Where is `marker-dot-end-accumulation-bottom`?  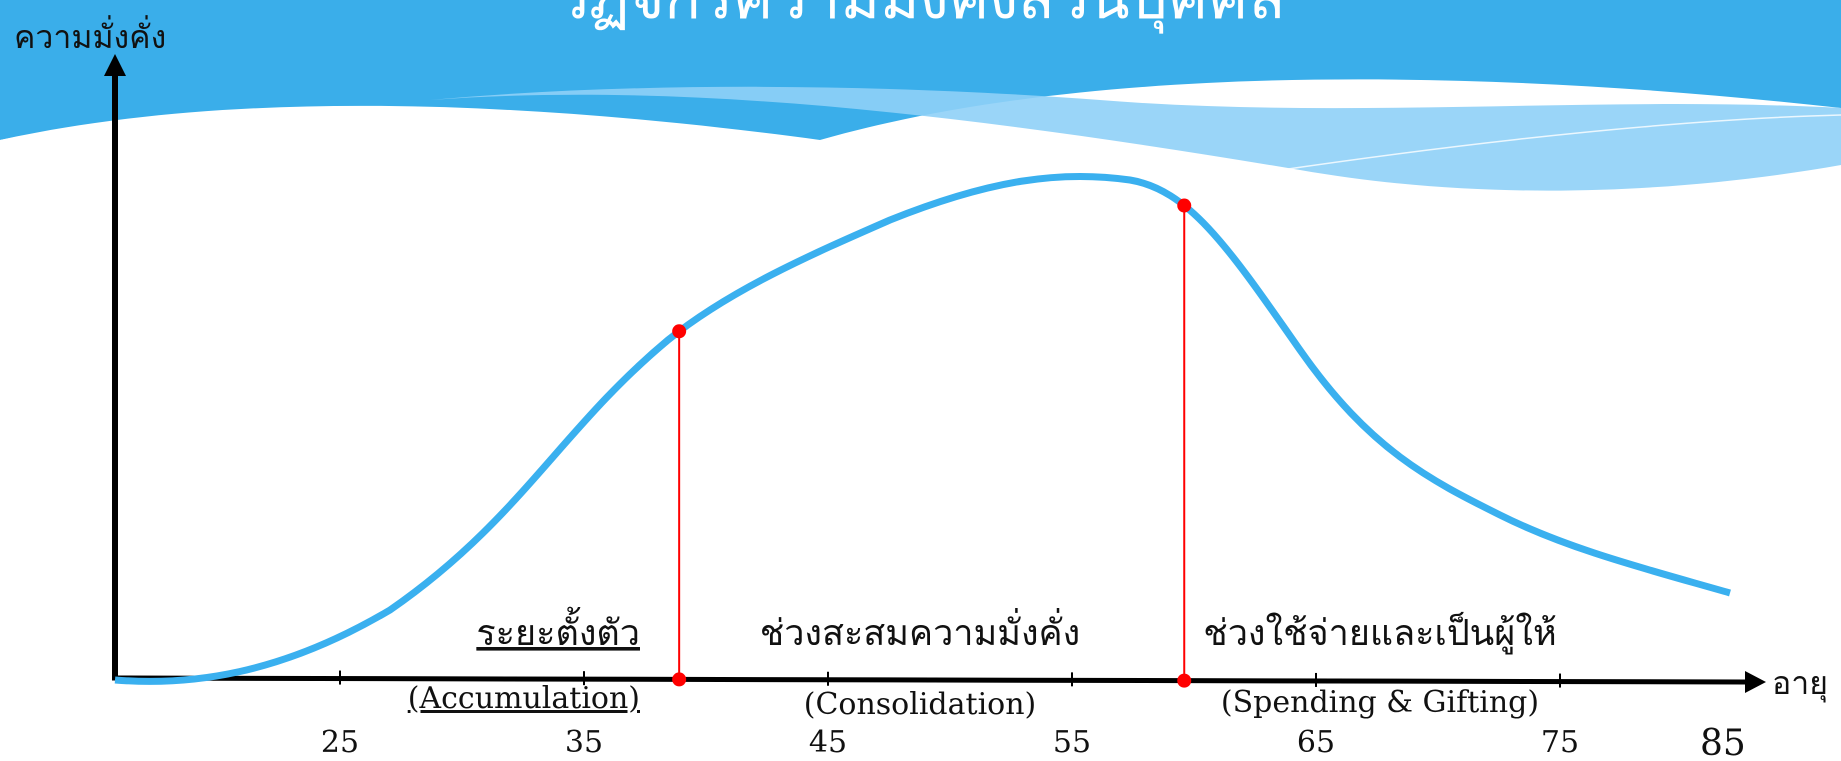 marker-dot-end-accumulation-bottom is located at coordinates (679, 679).